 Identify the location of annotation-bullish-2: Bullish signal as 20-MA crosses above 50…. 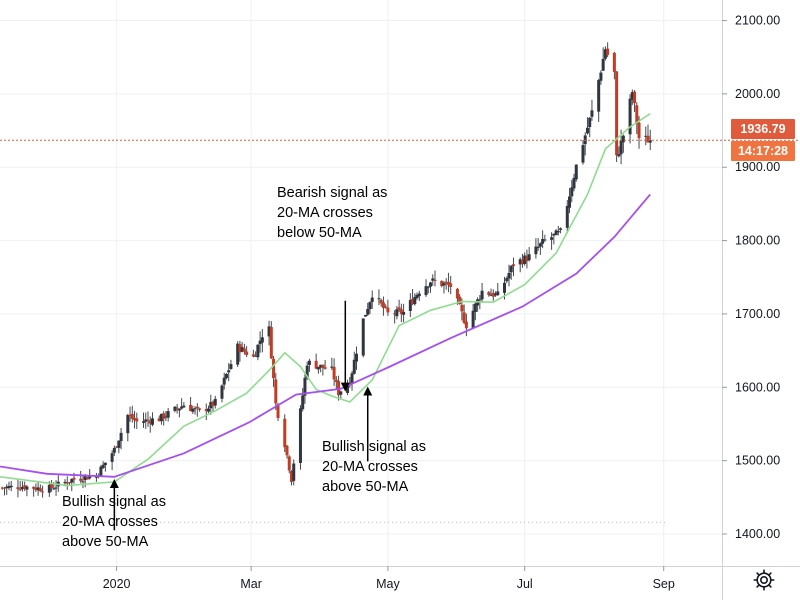
(374, 467).